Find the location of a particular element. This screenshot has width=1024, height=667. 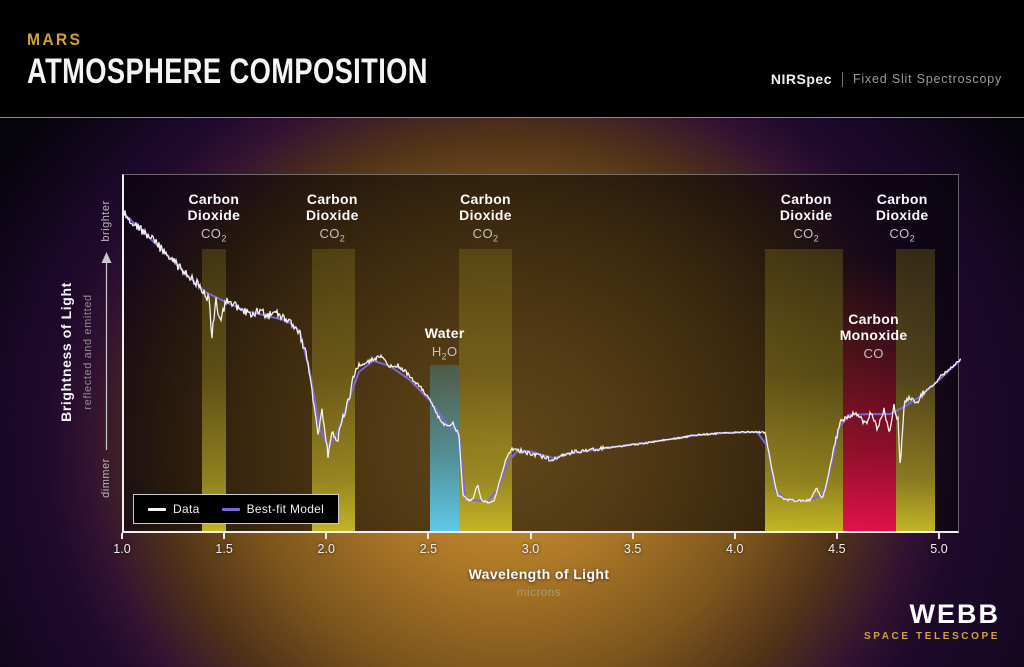

legend-label: Data is located at coordinates (186, 509).